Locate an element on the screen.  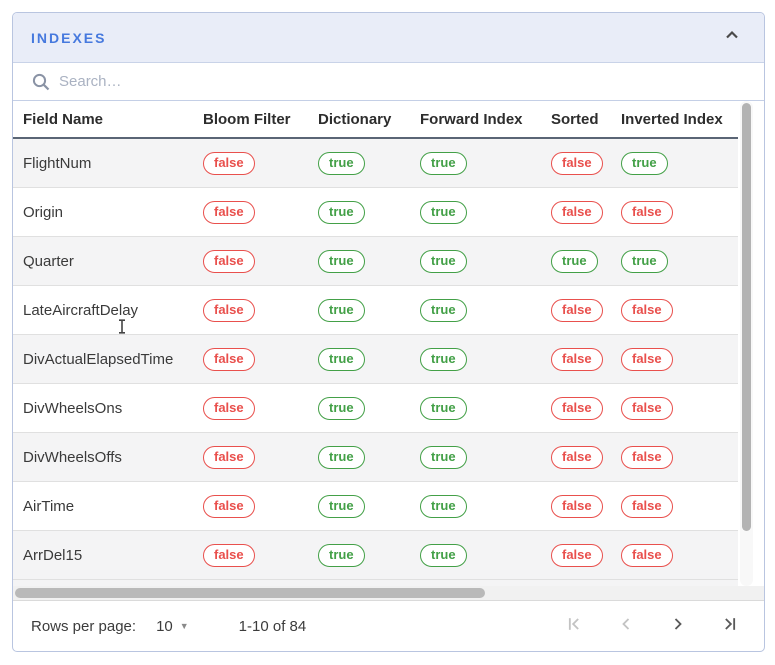
previous-page-button is located at coordinates (626, 626).